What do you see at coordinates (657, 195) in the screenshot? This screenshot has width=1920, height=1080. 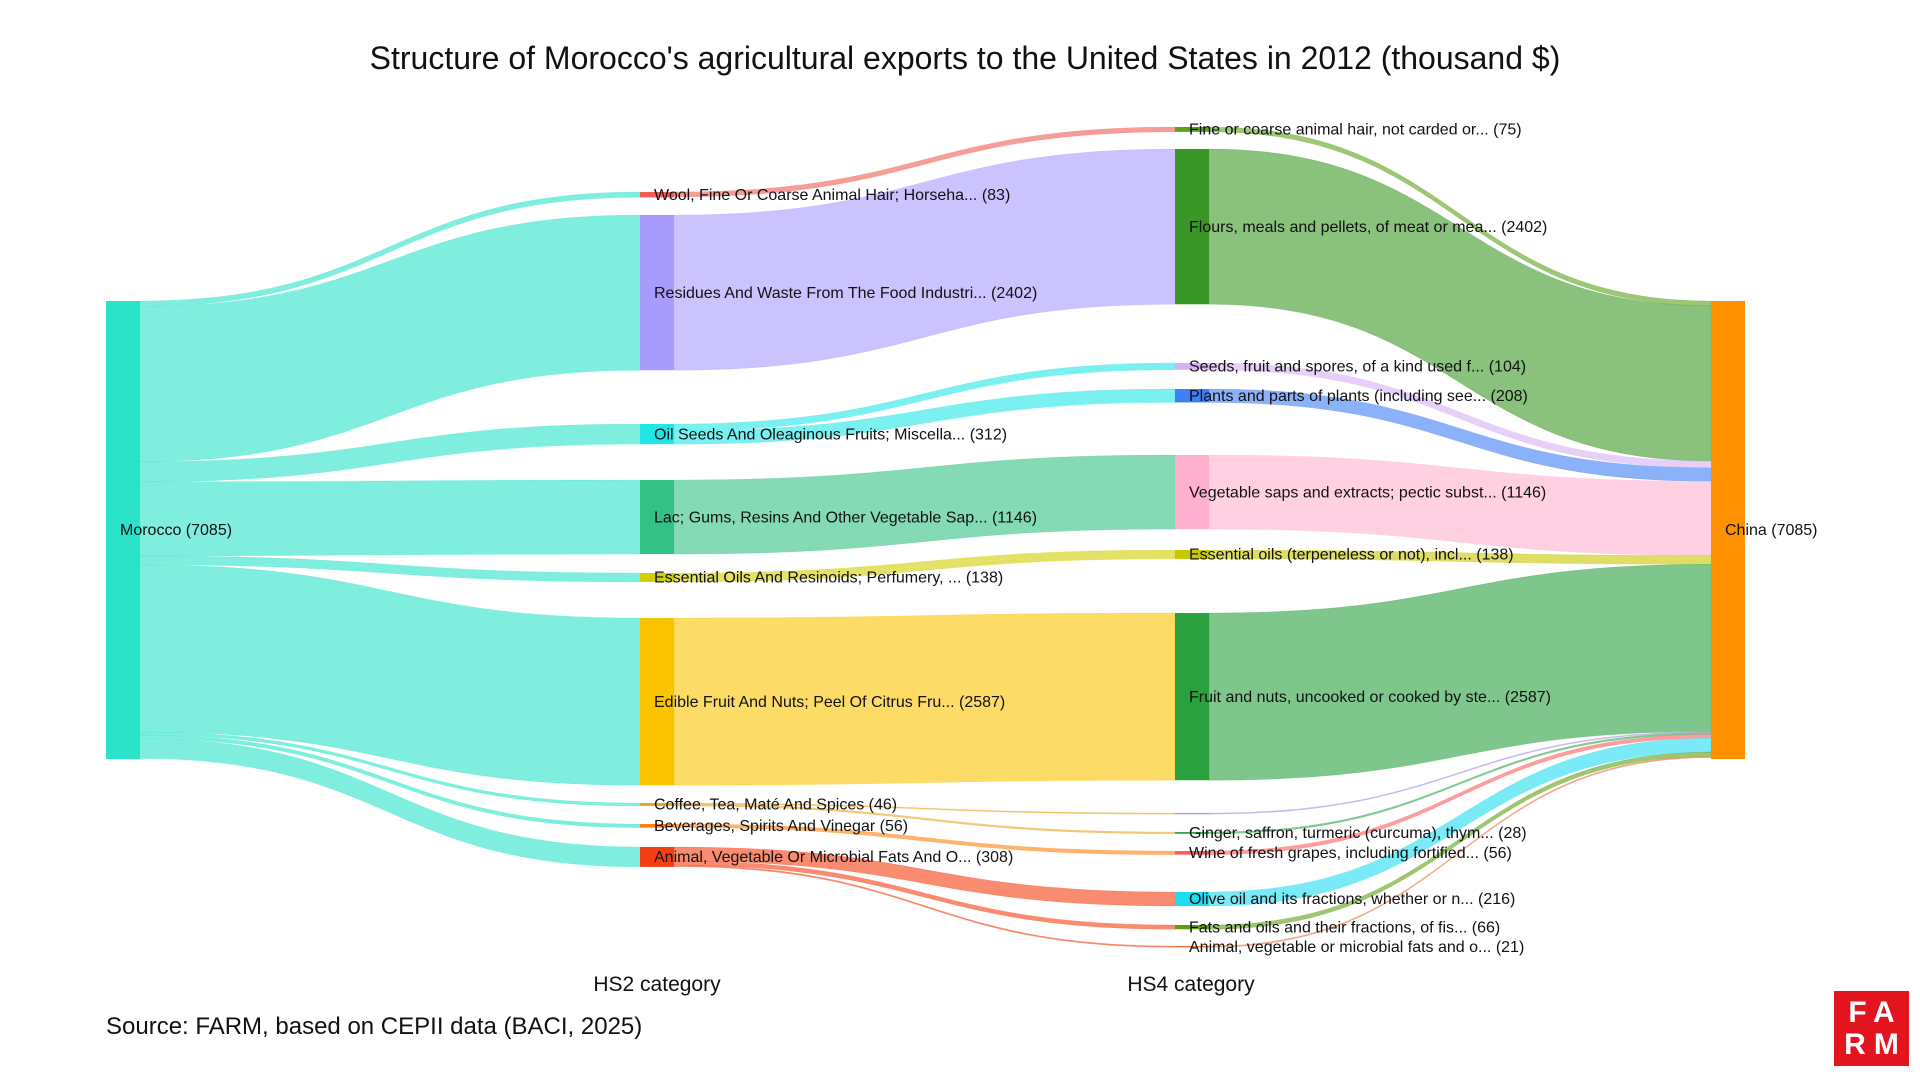 I see `node-wool` at bounding box center [657, 195].